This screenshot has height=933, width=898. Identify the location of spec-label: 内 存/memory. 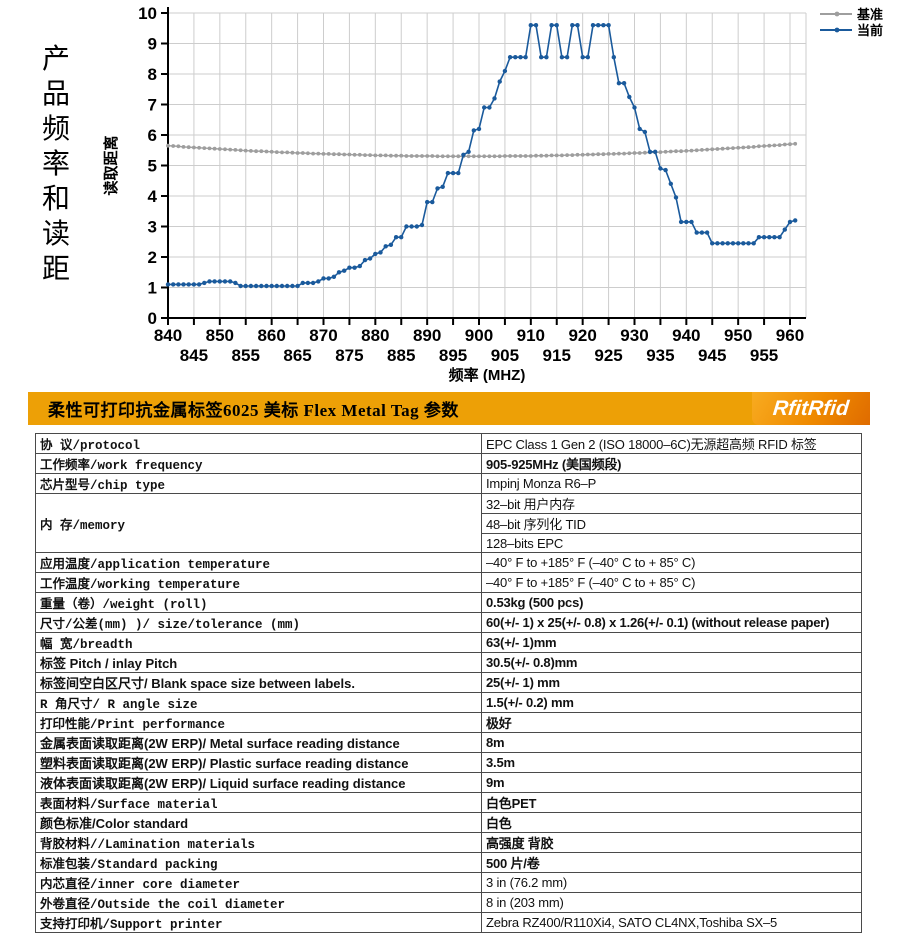
(258, 523).